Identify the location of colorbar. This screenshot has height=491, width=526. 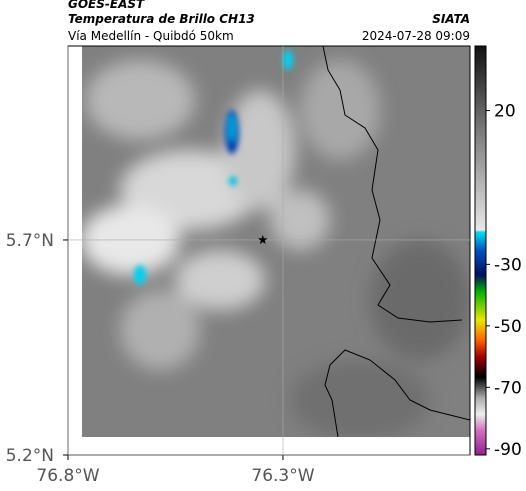
(480, 250).